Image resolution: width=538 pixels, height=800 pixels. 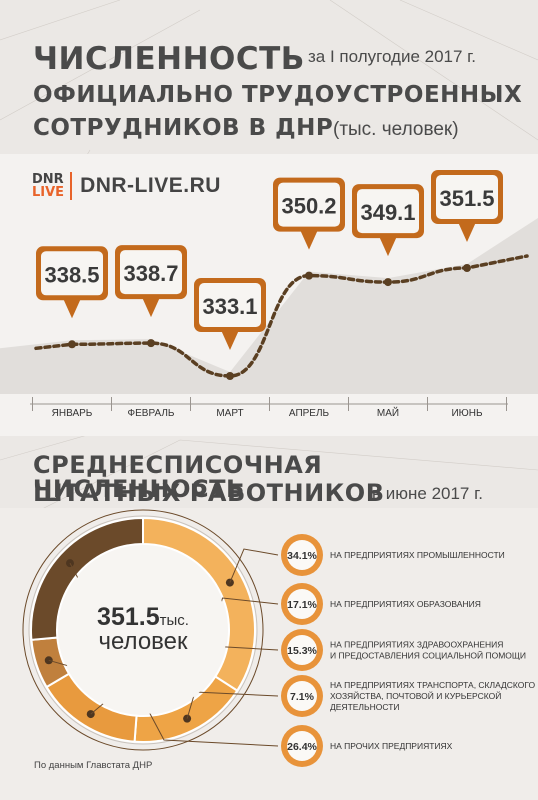 I want to click on title-text: ЧИСЛЕННОСТЬ, so click(x=169, y=59).